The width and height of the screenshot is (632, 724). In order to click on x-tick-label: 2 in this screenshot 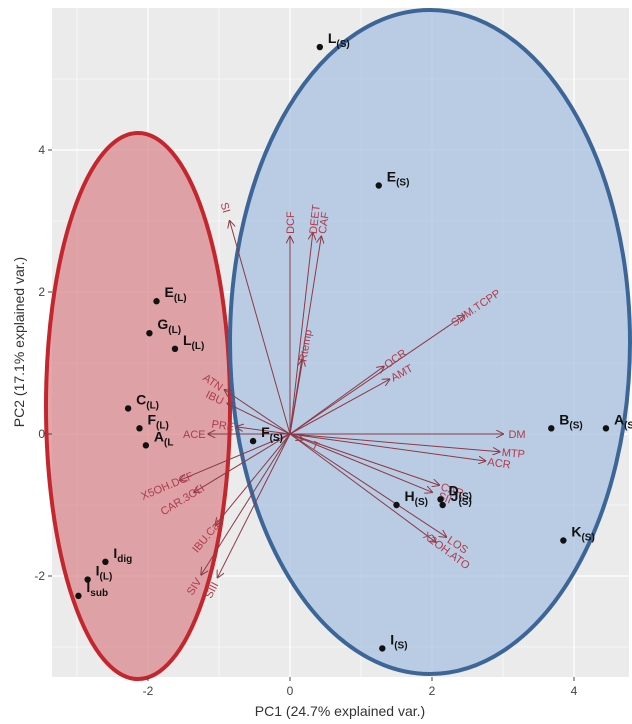, I will do `click(432, 691)`.